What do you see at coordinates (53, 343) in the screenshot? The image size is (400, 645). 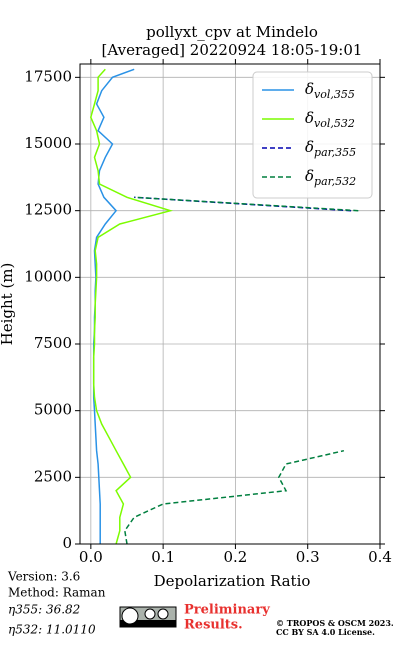 I see `y-tick-label: 7500` at bounding box center [53, 343].